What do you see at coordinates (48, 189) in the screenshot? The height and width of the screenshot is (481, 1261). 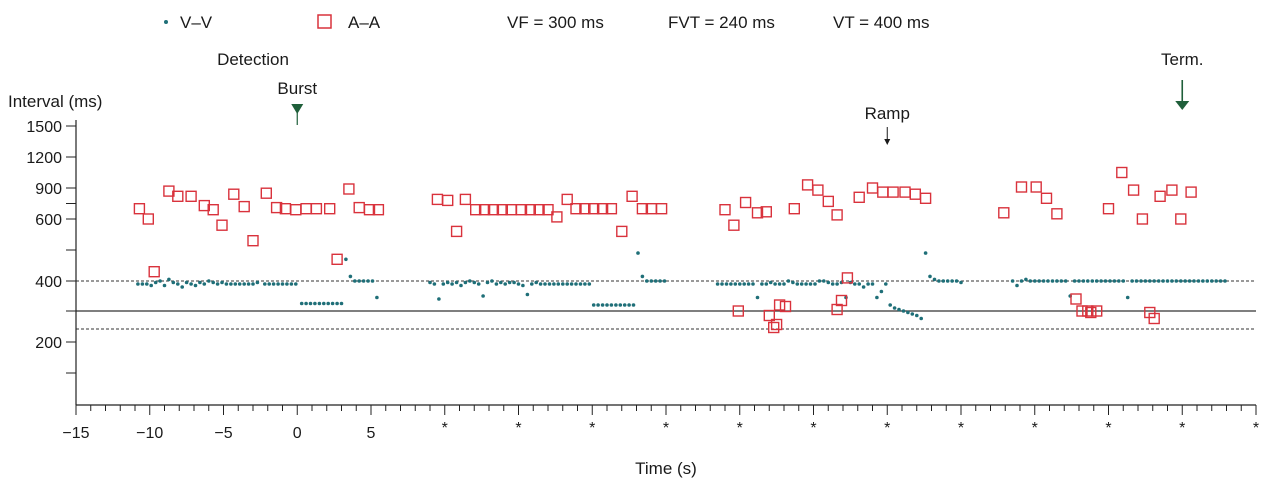 I see `y-tick-label: 900` at bounding box center [48, 189].